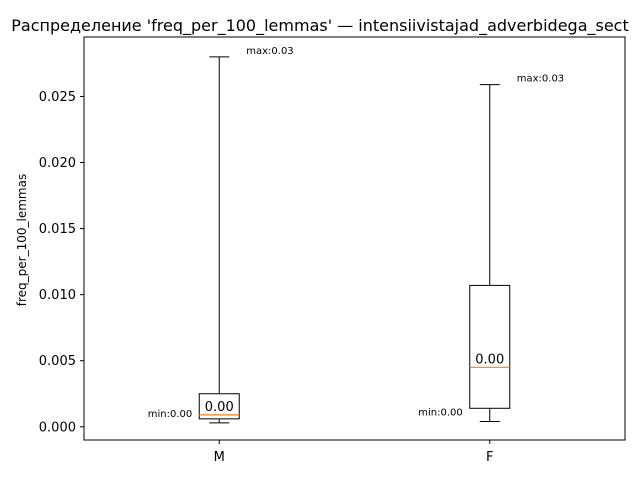  Describe the element at coordinates (57, 229) in the screenshot. I see `y-tick-label: 0.015` at that location.